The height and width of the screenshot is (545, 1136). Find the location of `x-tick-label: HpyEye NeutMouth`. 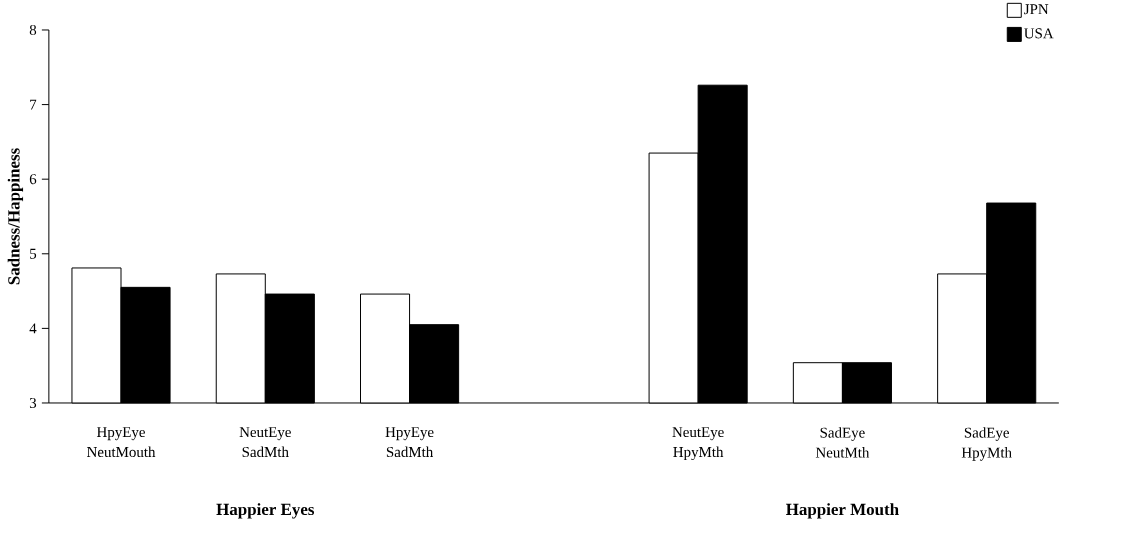

x-tick-label: HpyEye NeutMouth is located at coordinates (121, 442).